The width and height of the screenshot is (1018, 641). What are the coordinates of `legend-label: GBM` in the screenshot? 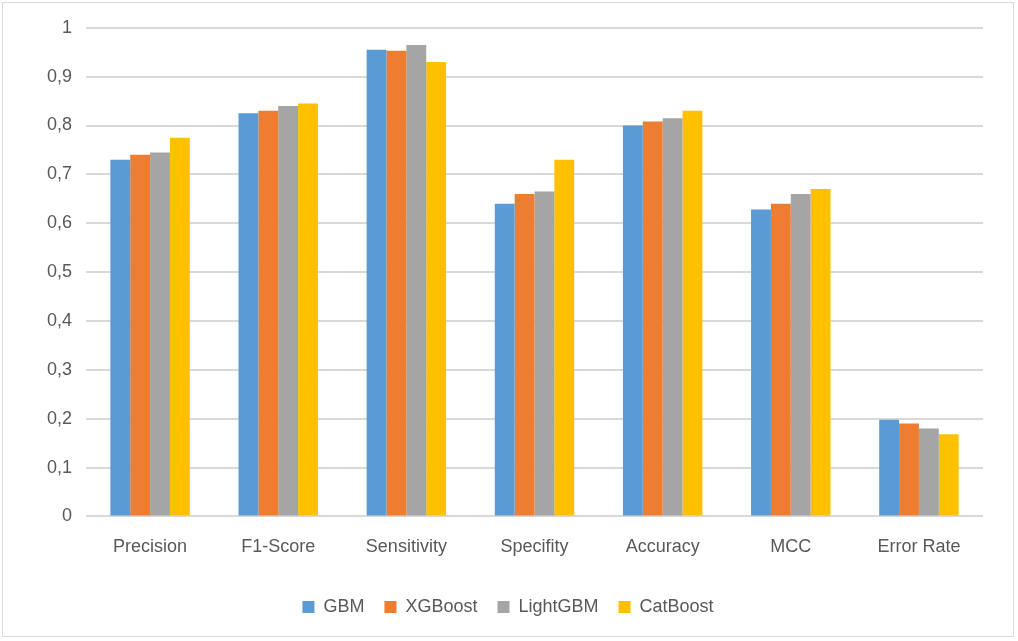 It's located at (344, 605).